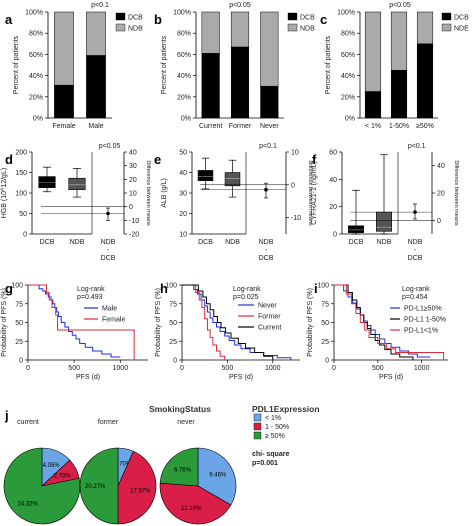 The height and width of the screenshot is (526, 474). I want to click on y2-tick-label: 0, so click(293, 185).